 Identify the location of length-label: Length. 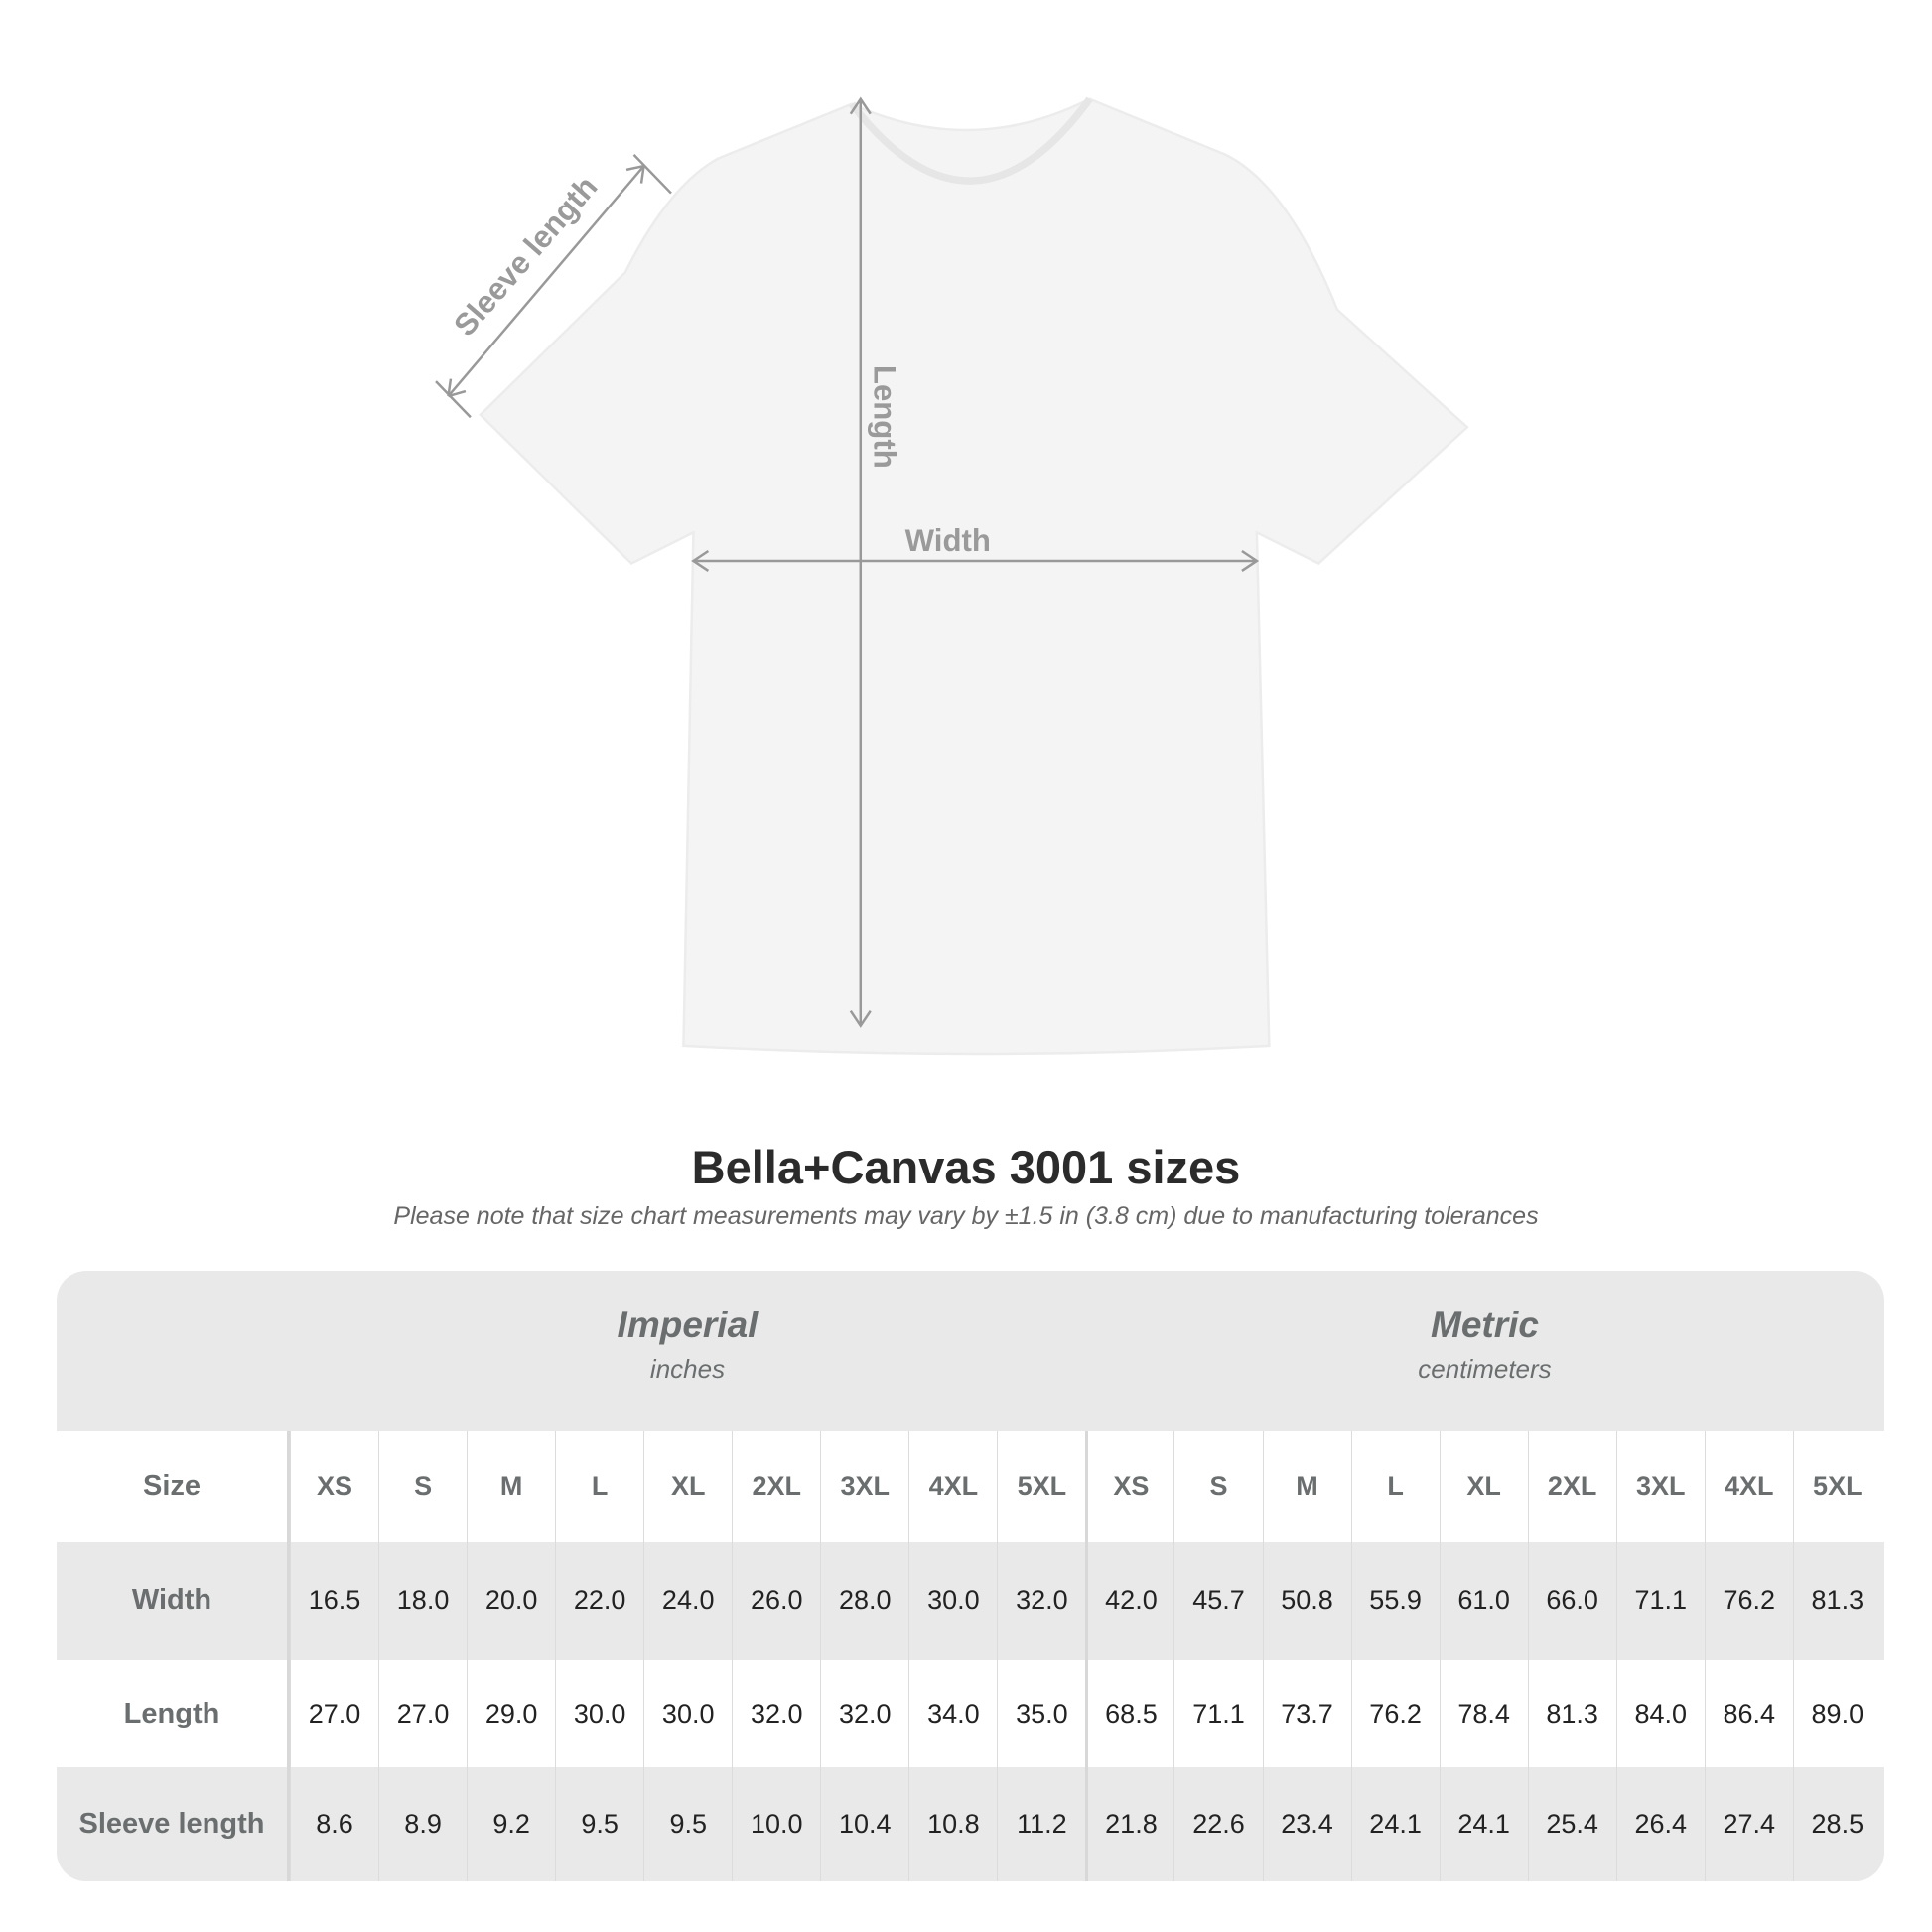
(884, 417).